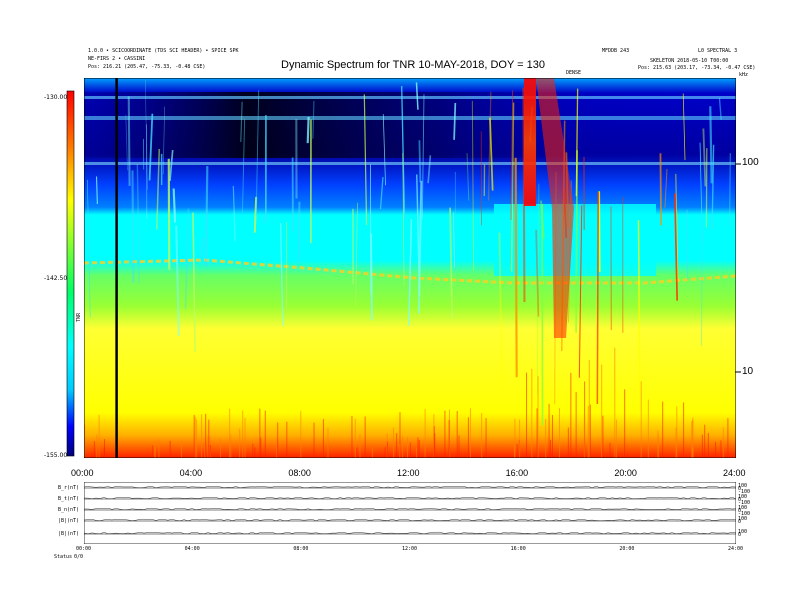 Image resolution: width=792 pixels, height=612 pixels. I want to click on x-tick-label: 24:00, so click(734, 473).